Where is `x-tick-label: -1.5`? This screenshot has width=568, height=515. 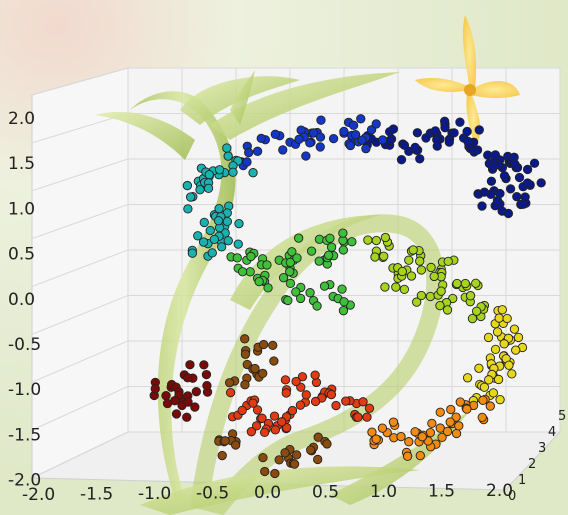
x-tick-label: -1.5 is located at coordinates (96, 495).